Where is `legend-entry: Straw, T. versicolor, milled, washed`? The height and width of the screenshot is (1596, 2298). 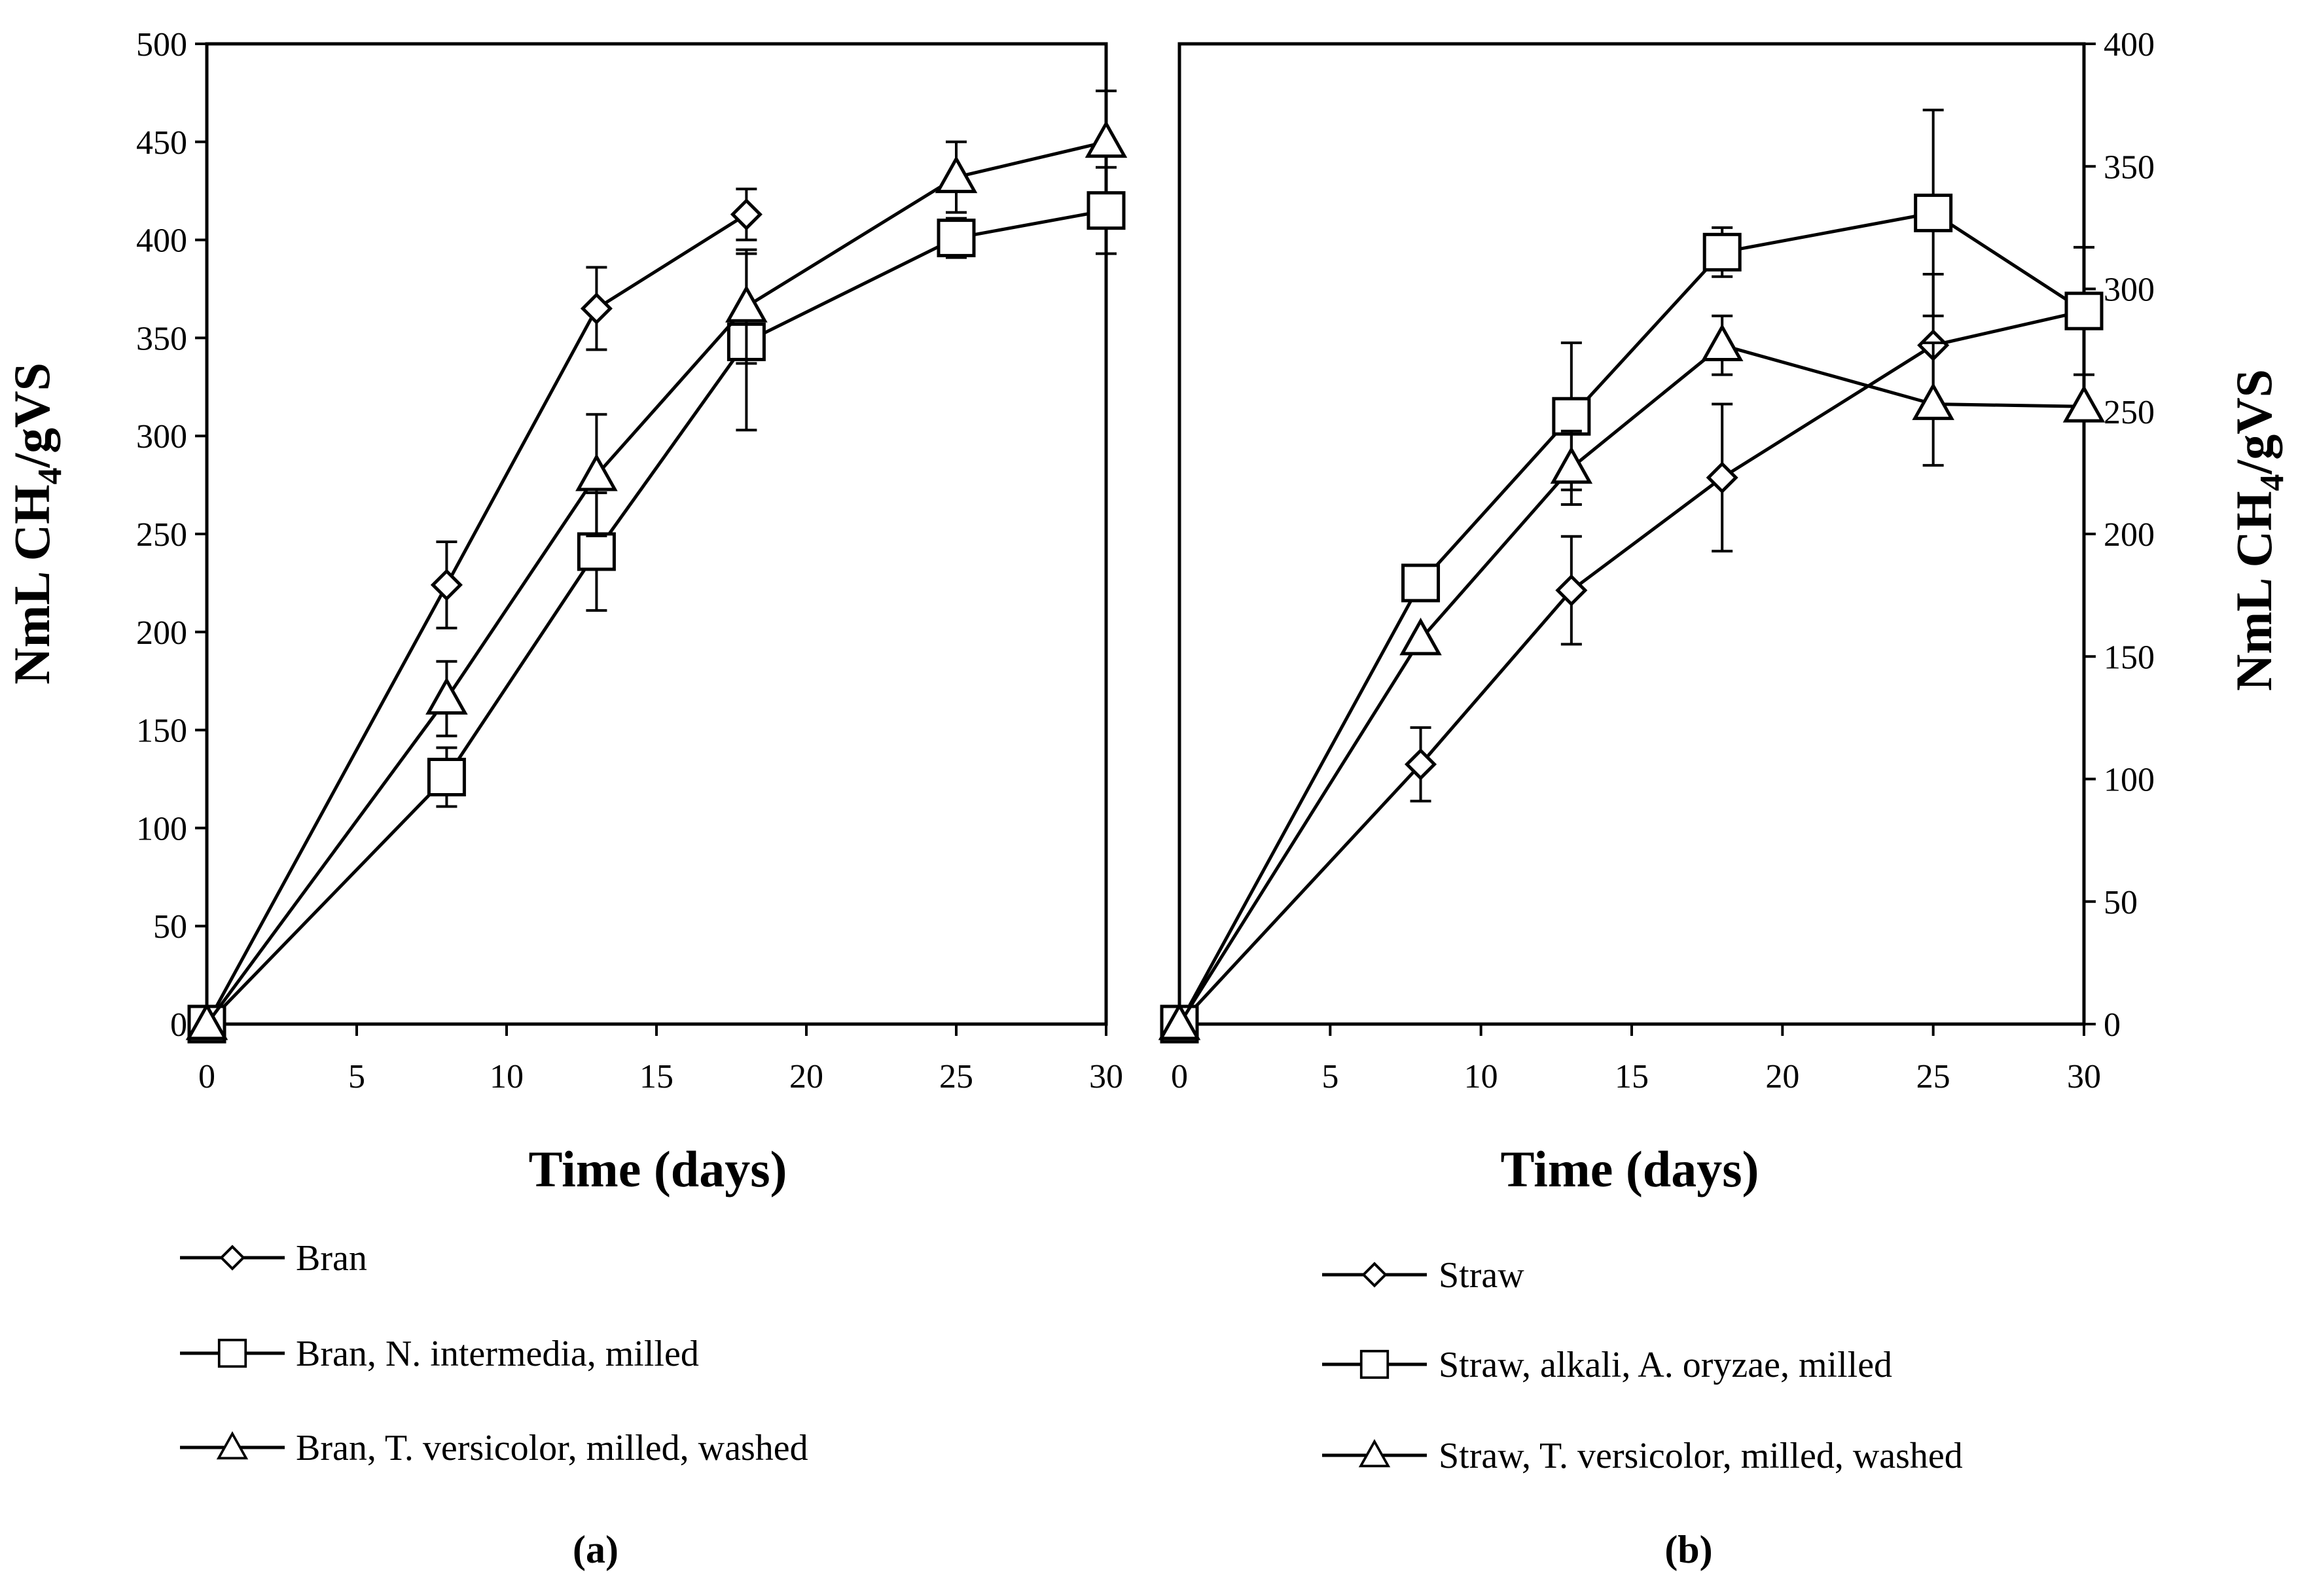 legend-entry: Straw, T. versicolor, milled, washed is located at coordinates (1642, 1456).